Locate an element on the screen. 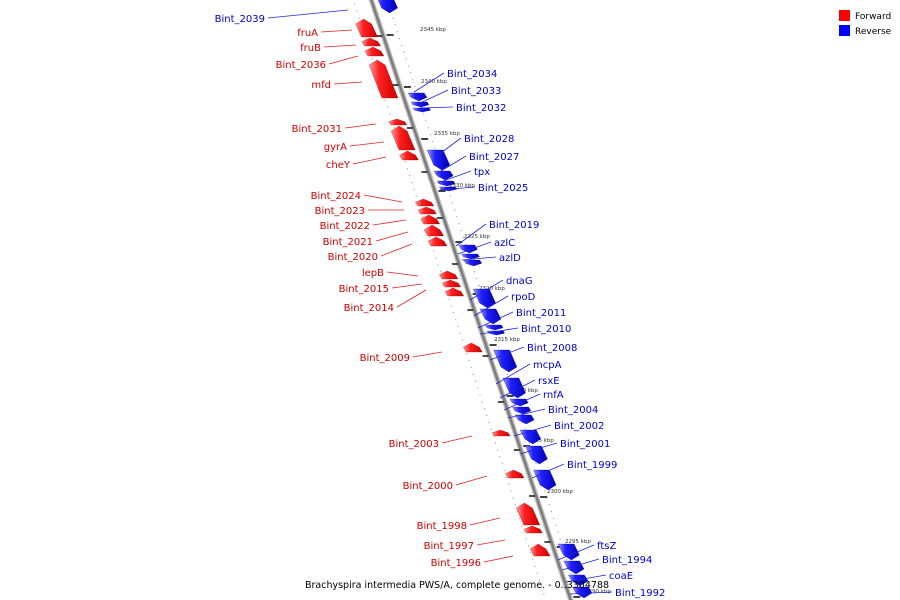  kbp-tick-label: 2320 kbp is located at coordinates (492, 289).